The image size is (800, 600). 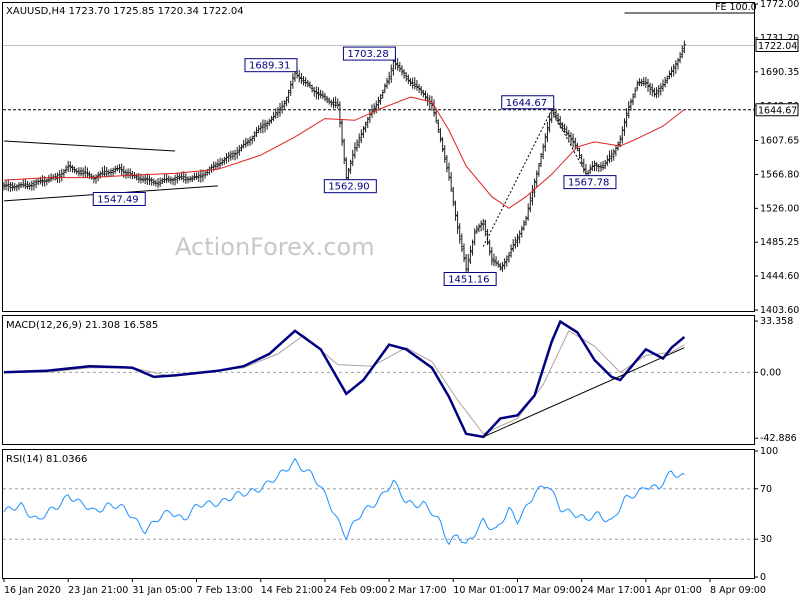 What do you see at coordinates (779, 141) in the screenshot?
I see `y-tick-label: 1607.65` at bounding box center [779, 141].